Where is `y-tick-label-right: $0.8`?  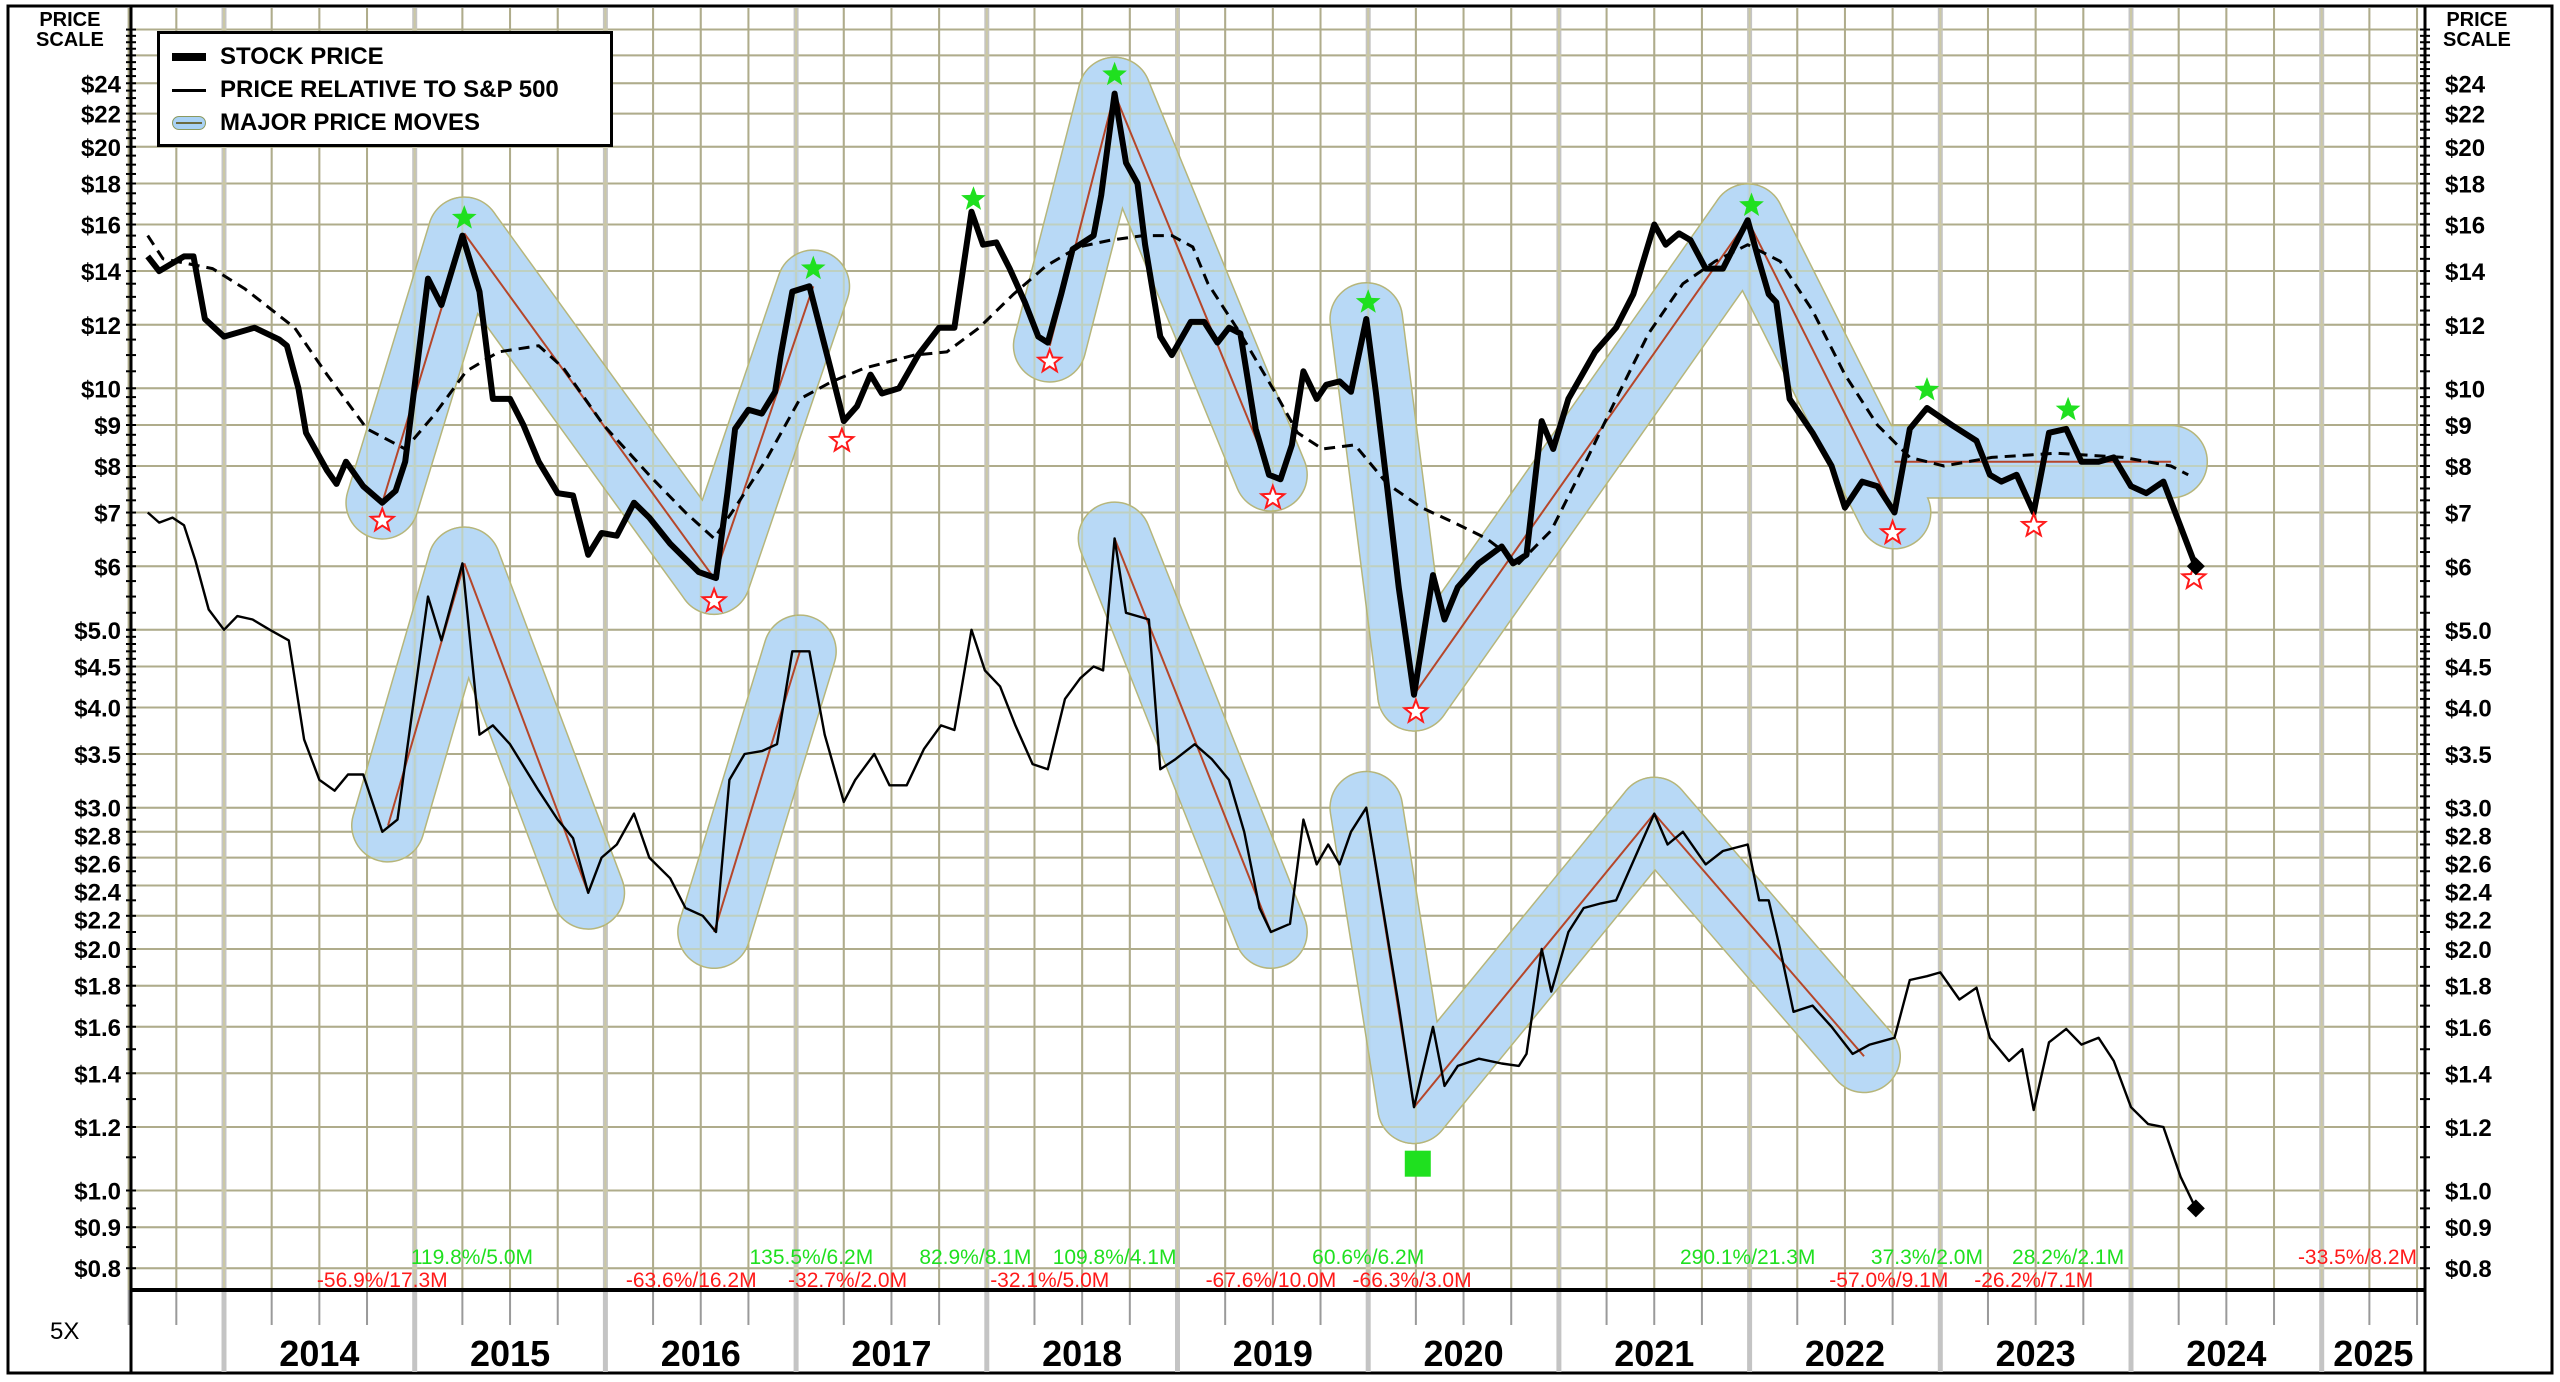
y-tick-label-right: $0.8 is located at coordinates (2468, 1269).